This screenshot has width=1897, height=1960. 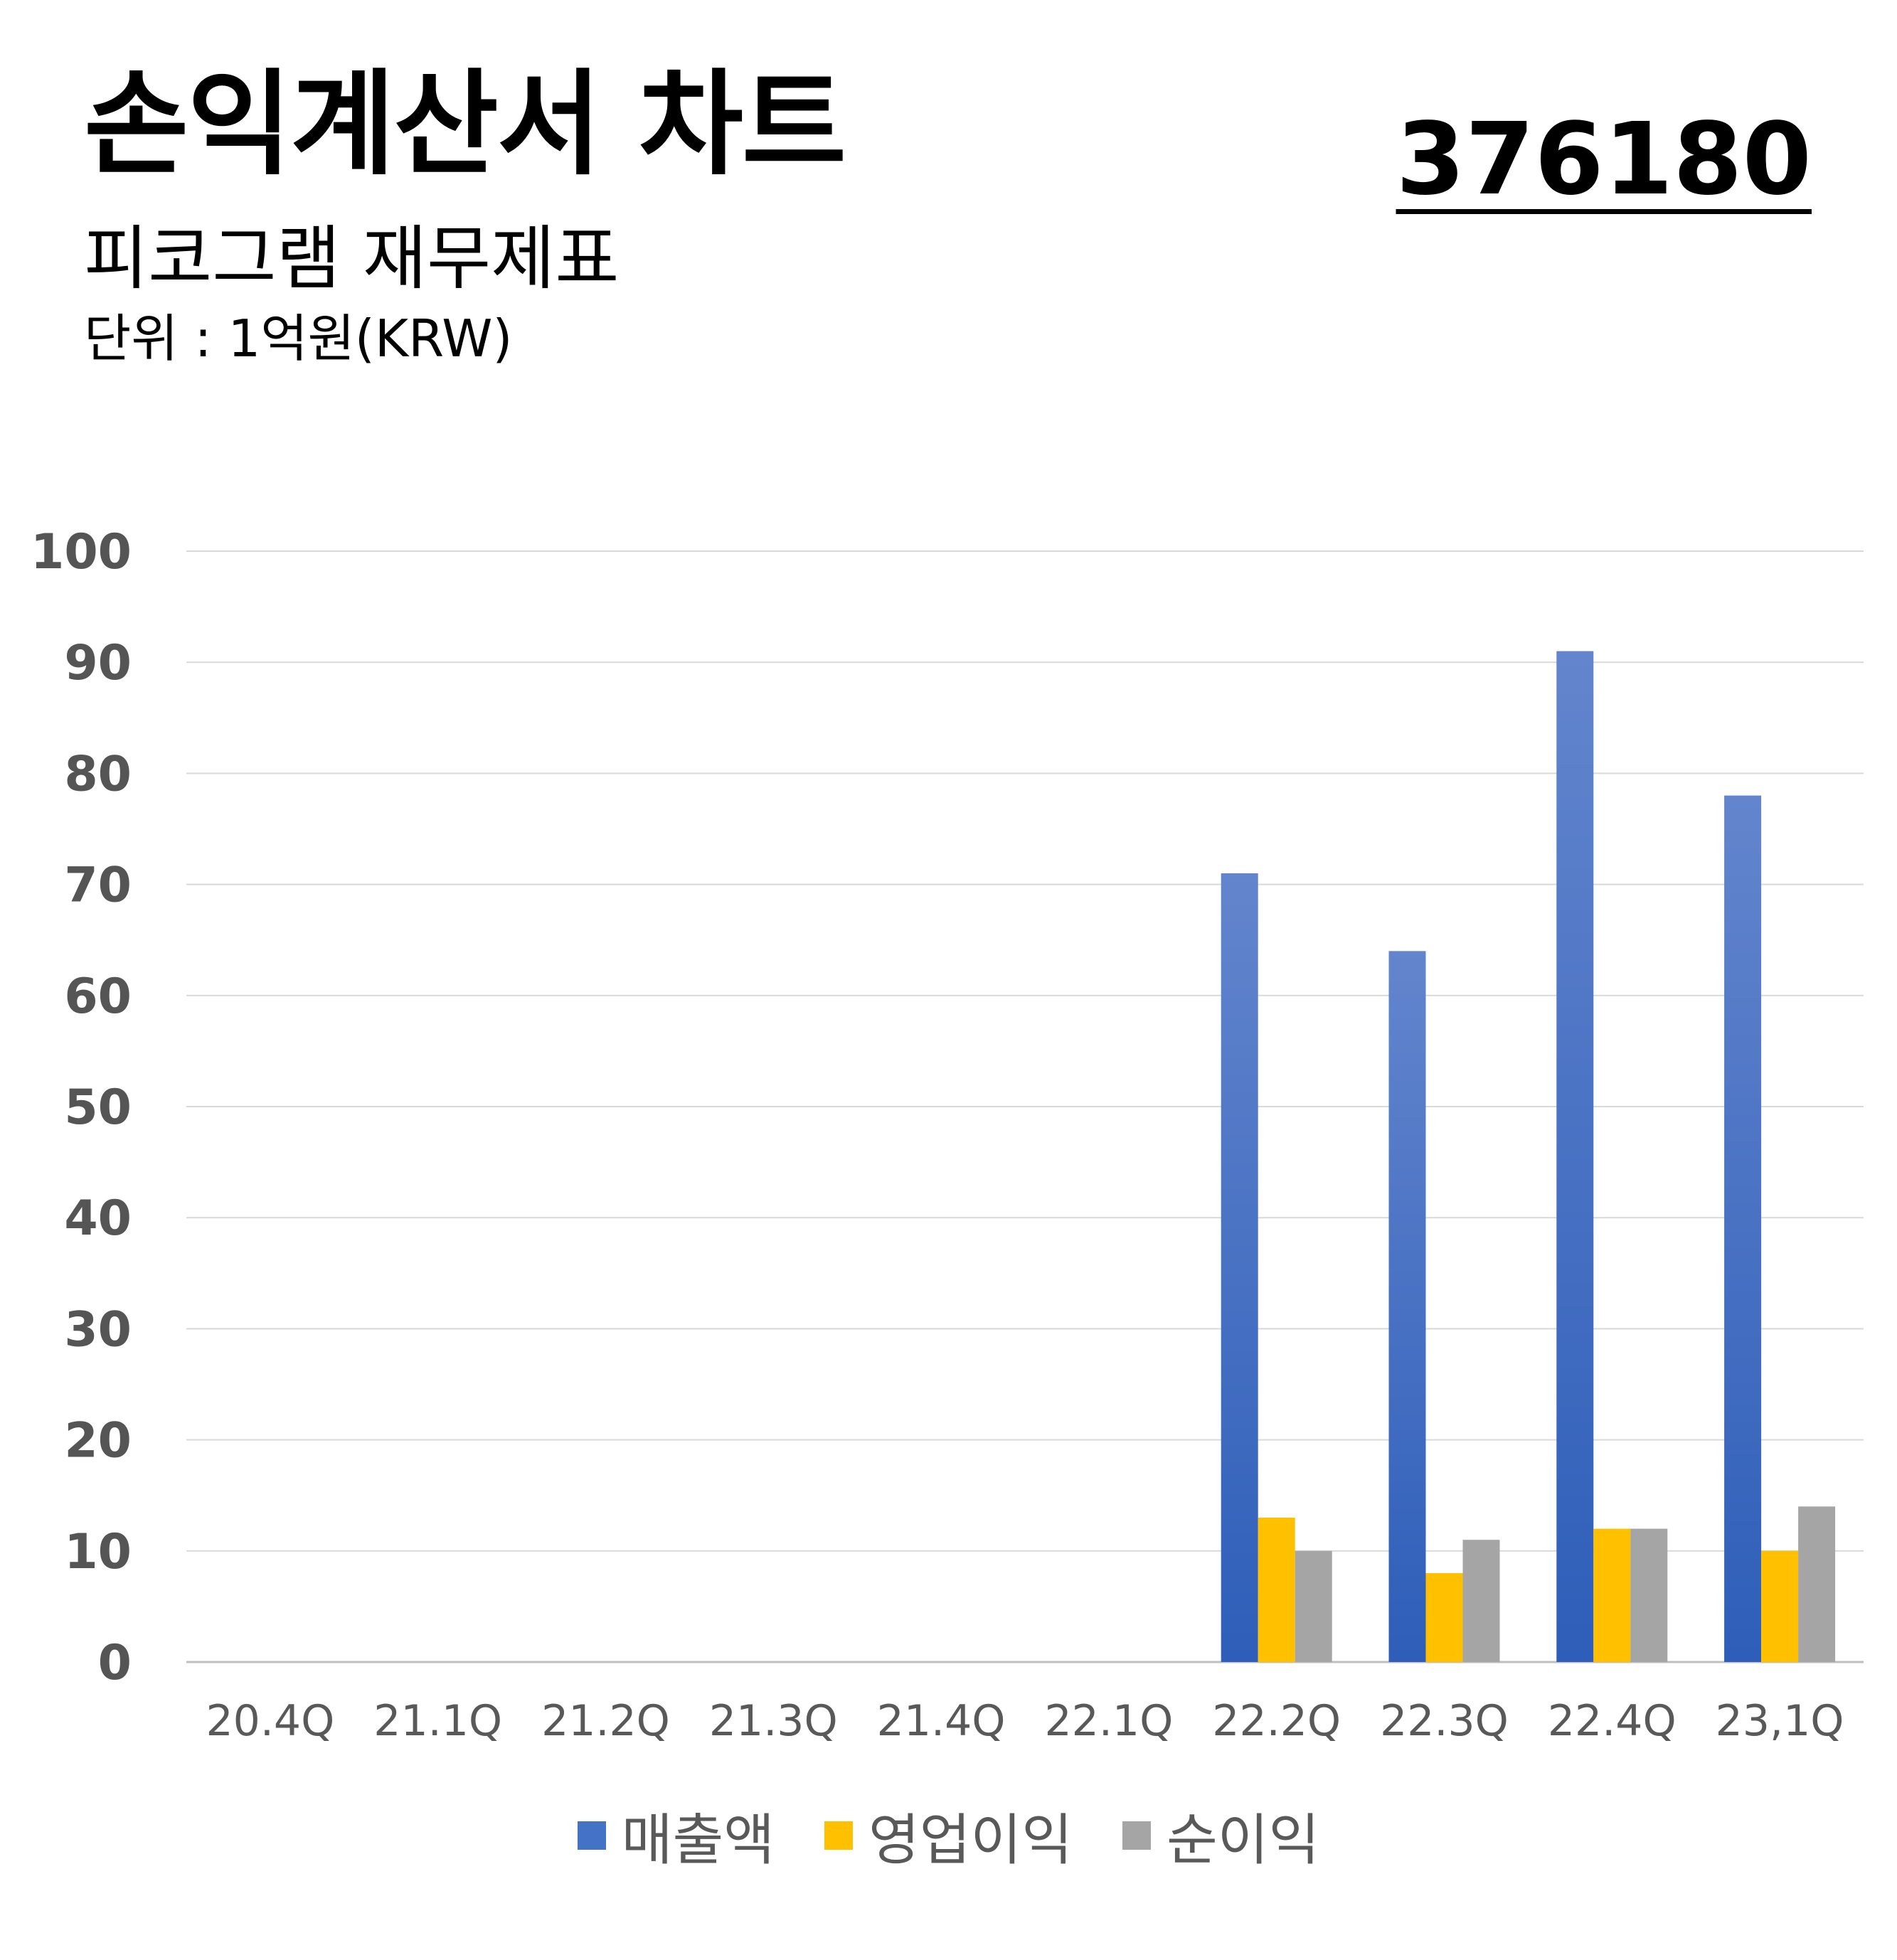 I want to click on legend-label: 순이익, so click(x=1243, y=1841).